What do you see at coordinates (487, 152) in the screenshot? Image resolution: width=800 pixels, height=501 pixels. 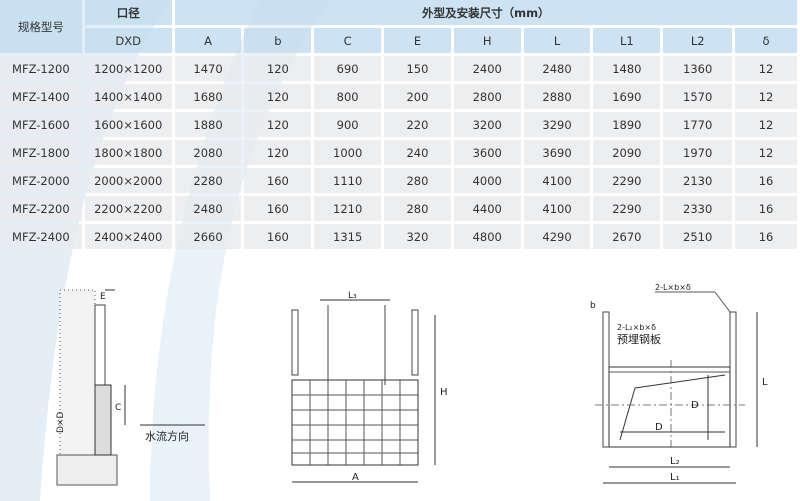 I see `table-cell: 3600` at bounding box center [487, 152].